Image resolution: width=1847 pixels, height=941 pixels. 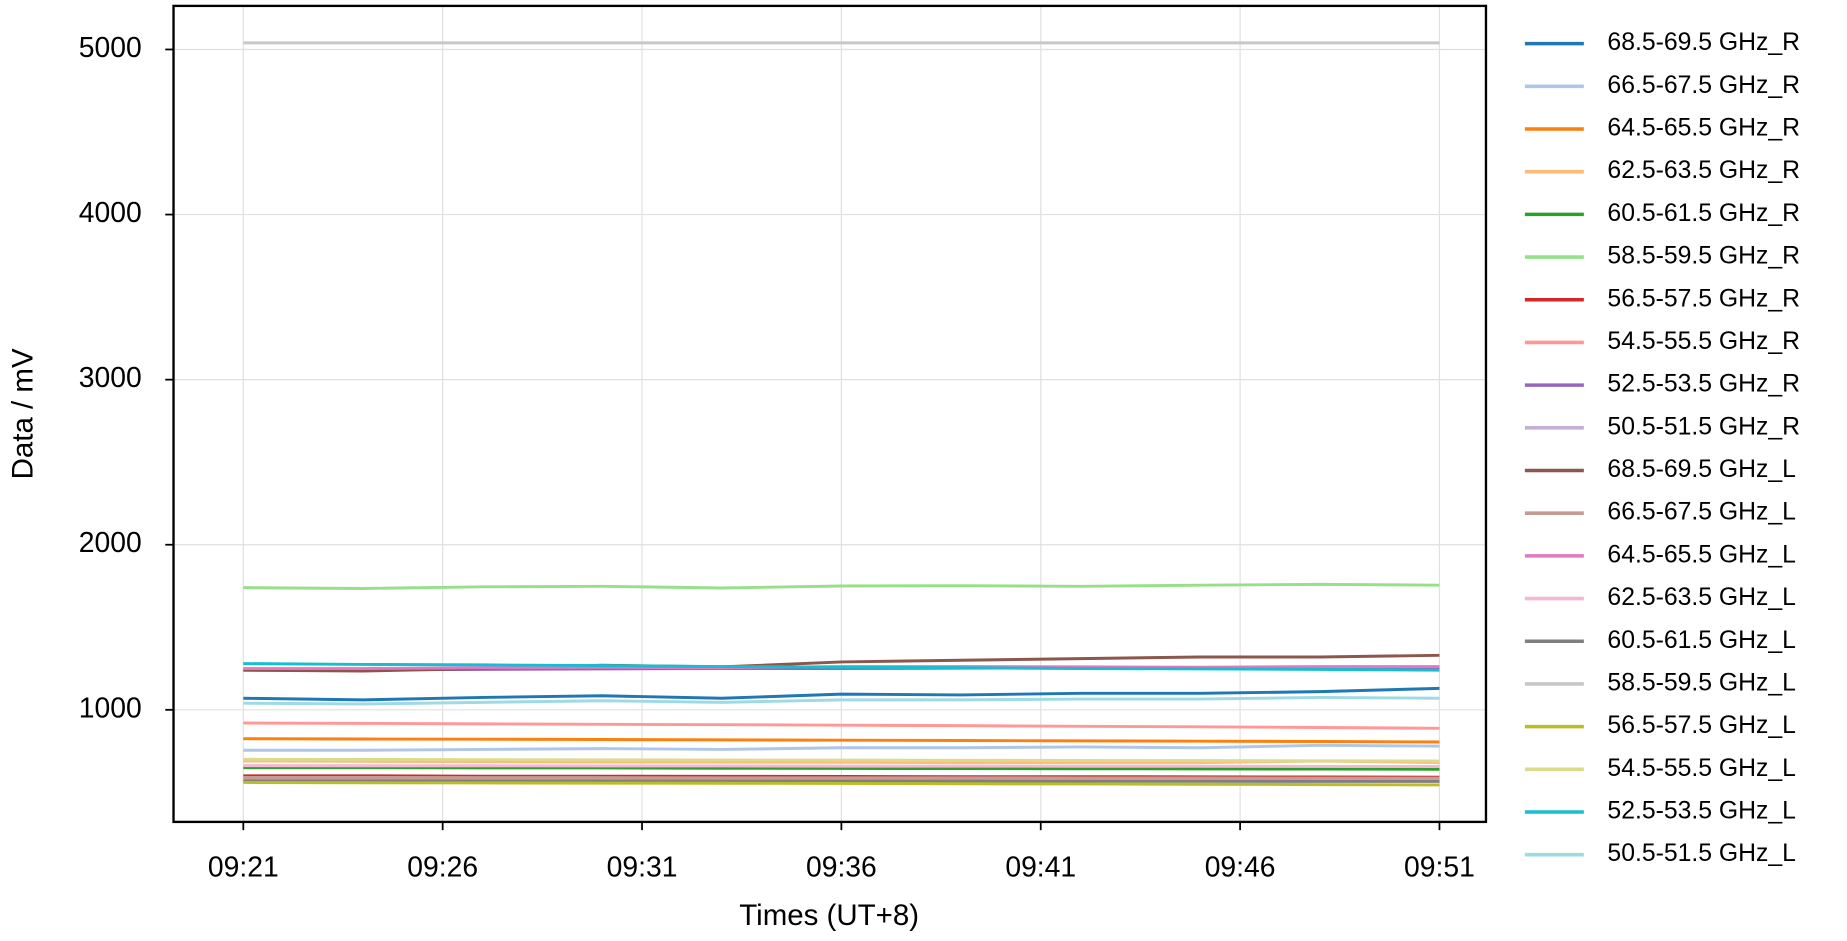 I want to click on x-tick-label: 09:41, so click(x=1040, y=867).